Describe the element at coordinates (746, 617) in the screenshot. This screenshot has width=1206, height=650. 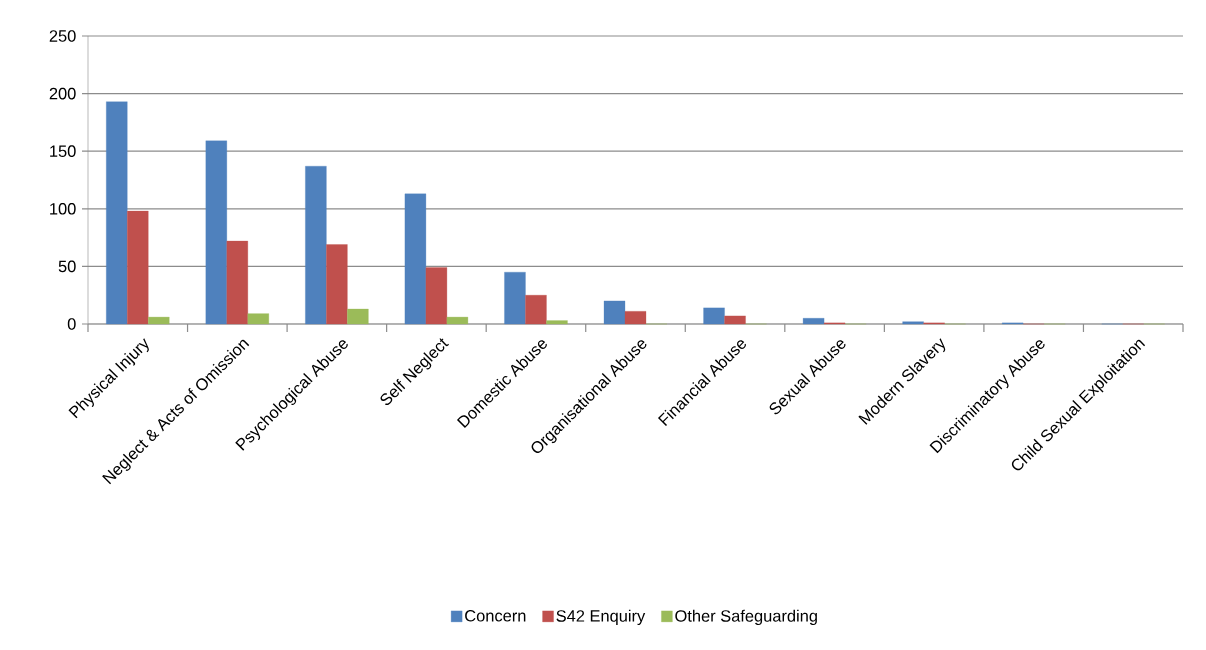
I see `legend-label: Other Safeguarding` at that location.